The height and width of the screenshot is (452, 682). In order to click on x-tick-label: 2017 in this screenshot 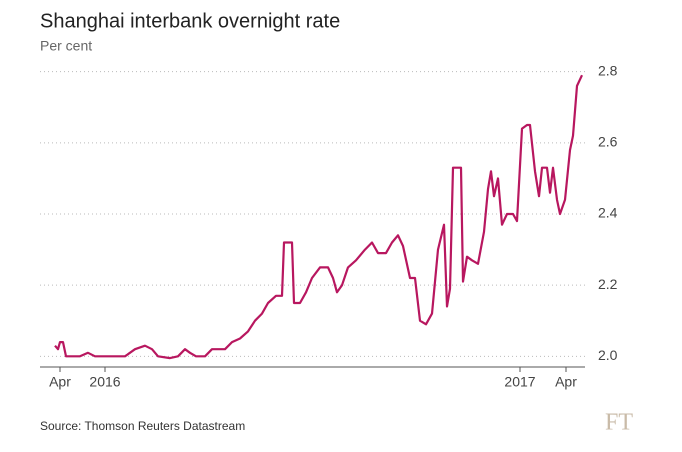, I will do `click(519, 382)`.